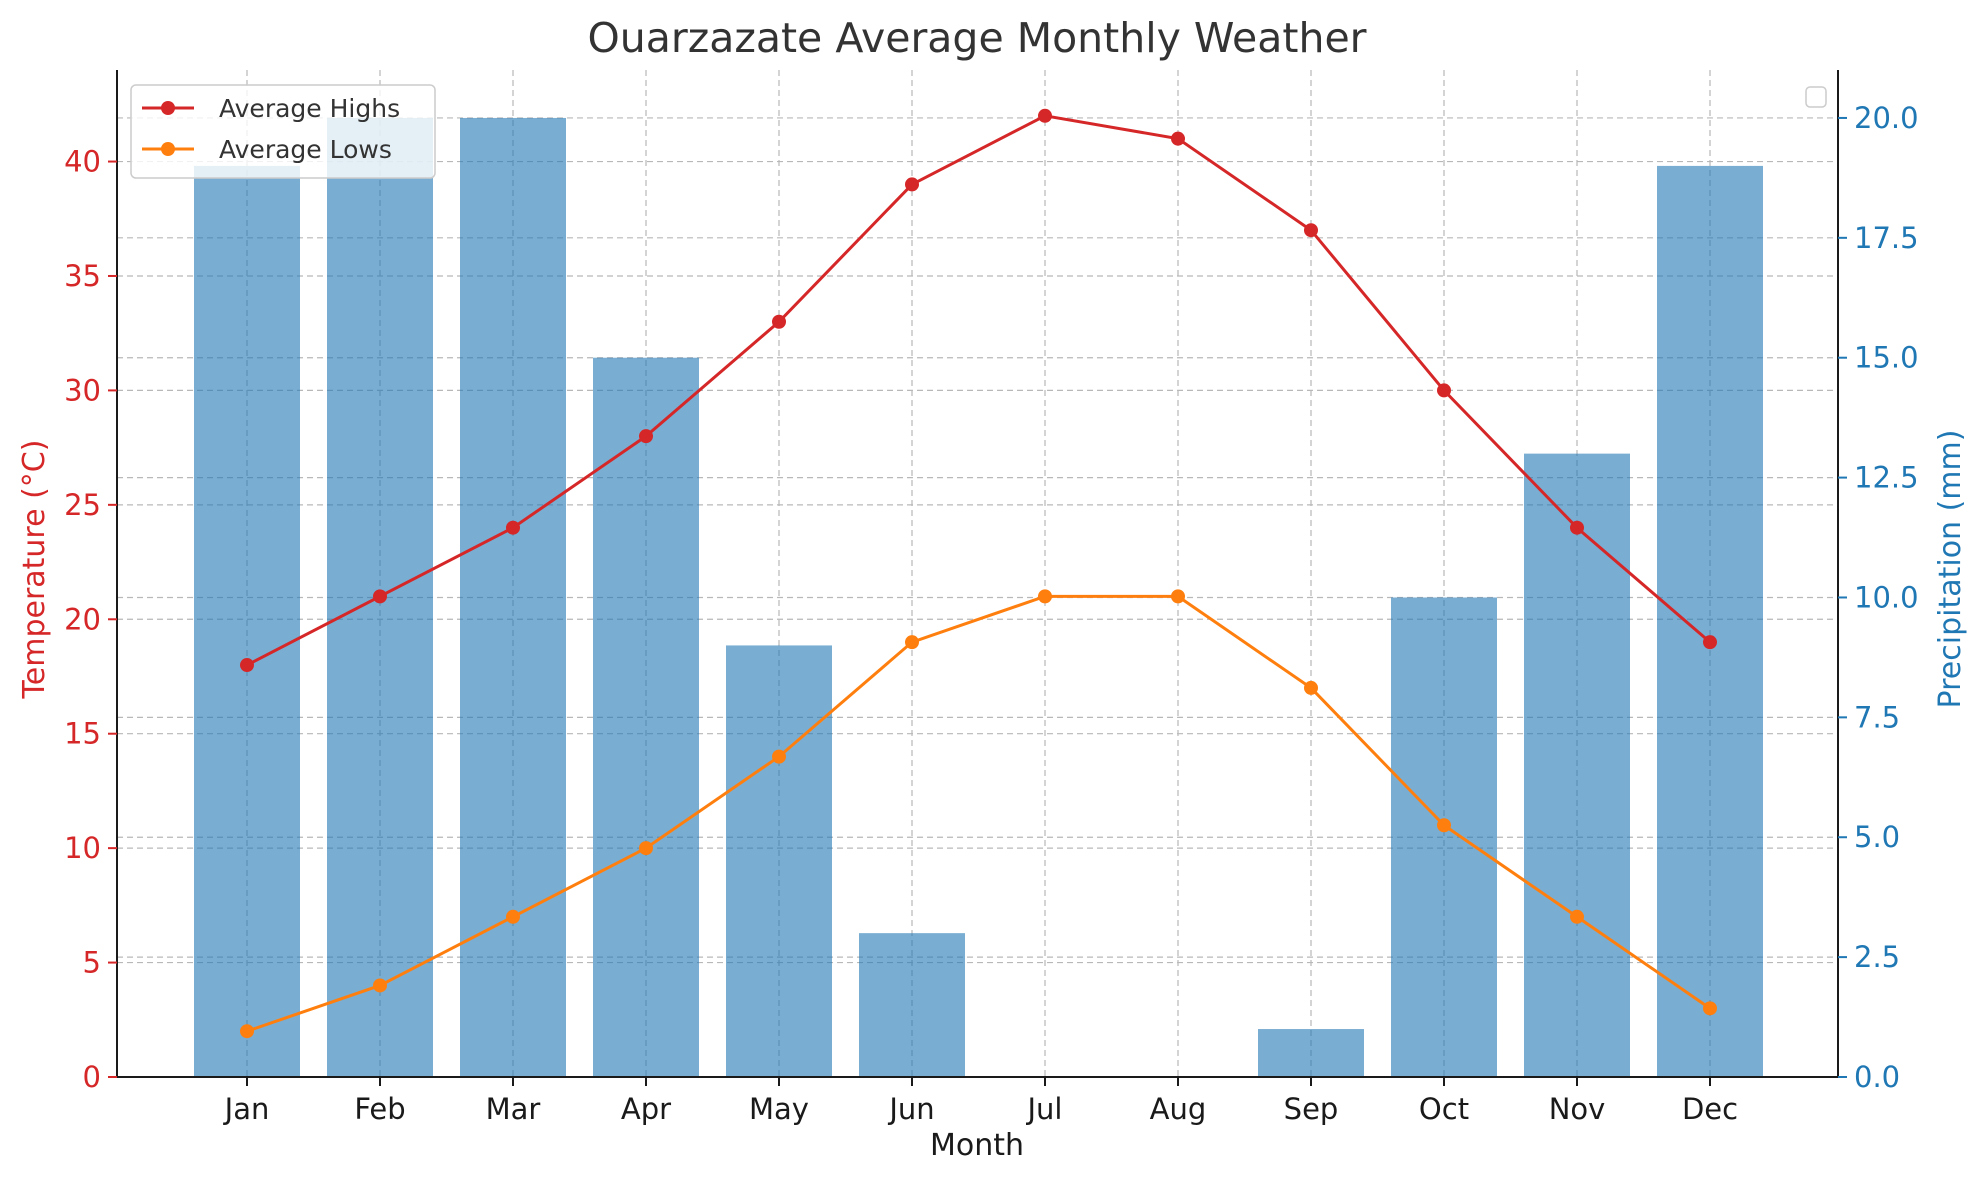 The image size is (1980, 1180). What do you see at coordinates (779, 861) in the screenshot?
I see `bar-may` at bounding box center [779, 861].